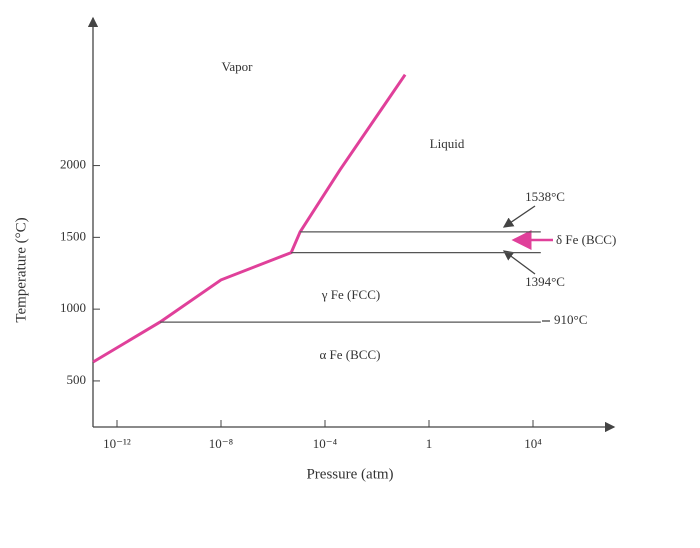 The width and height of the screenshot is (700, 548). What do you see at coordinates (73, 164) in the screenshot?
I see `y-tick-label: 2000` at bounding box center [73, 164].